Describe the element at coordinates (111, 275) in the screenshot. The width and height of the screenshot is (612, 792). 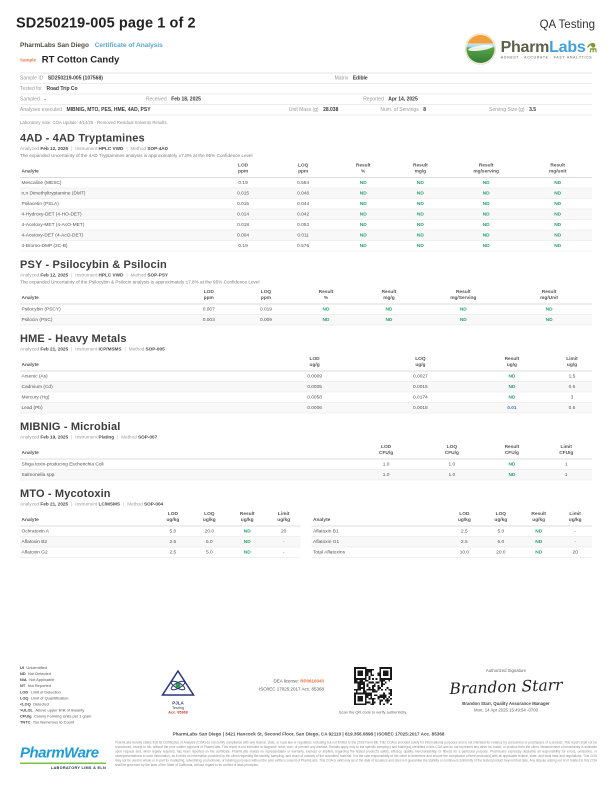
I see `meta-value: HPLC VWD` at that location.